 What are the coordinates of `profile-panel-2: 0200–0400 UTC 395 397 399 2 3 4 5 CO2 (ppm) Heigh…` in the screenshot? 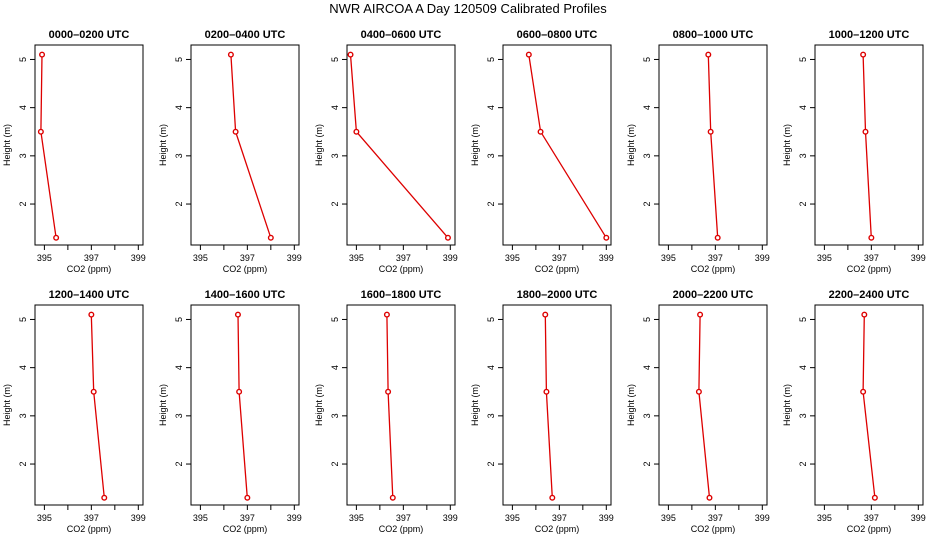 It's located at (230, 151).